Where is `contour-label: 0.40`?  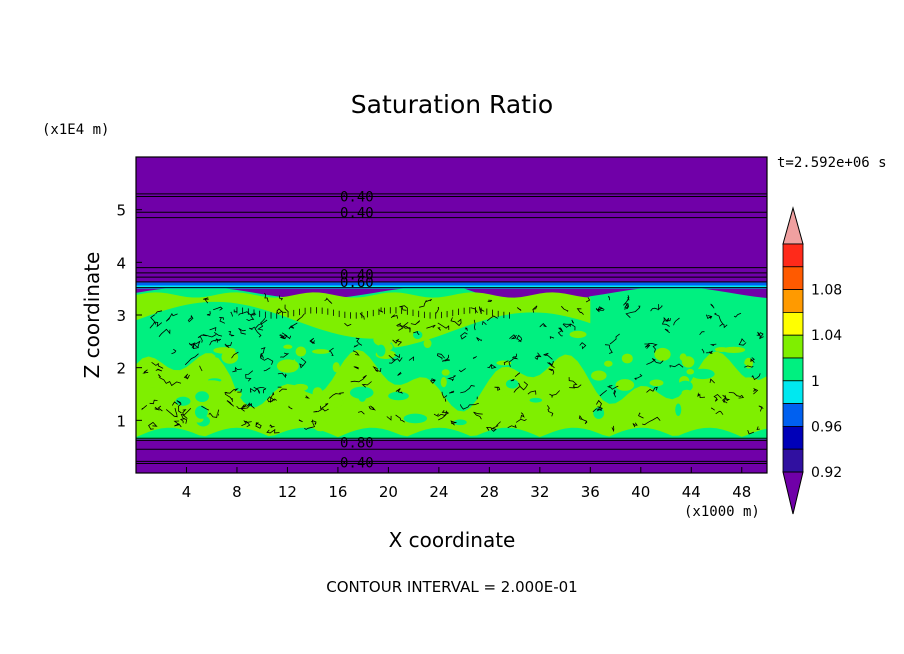
contour-label: 0.40 is located at coordinates (357, 213).